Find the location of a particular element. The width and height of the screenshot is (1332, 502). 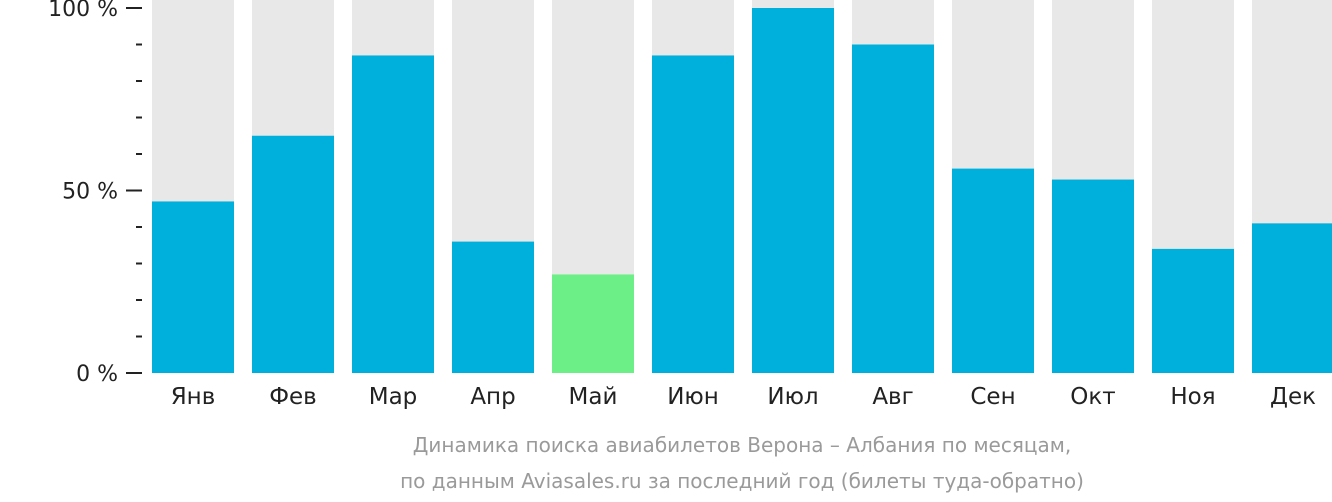

x-tick-label-1: Фев is located at coordinates (293, 397).